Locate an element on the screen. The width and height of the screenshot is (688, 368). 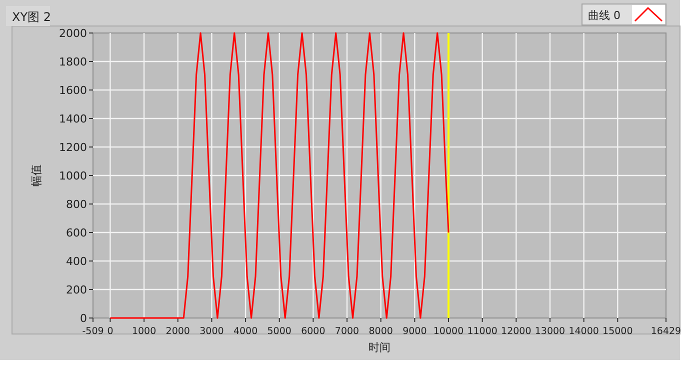
x-tick-label: 1000 is located at coordinates (144, 331).